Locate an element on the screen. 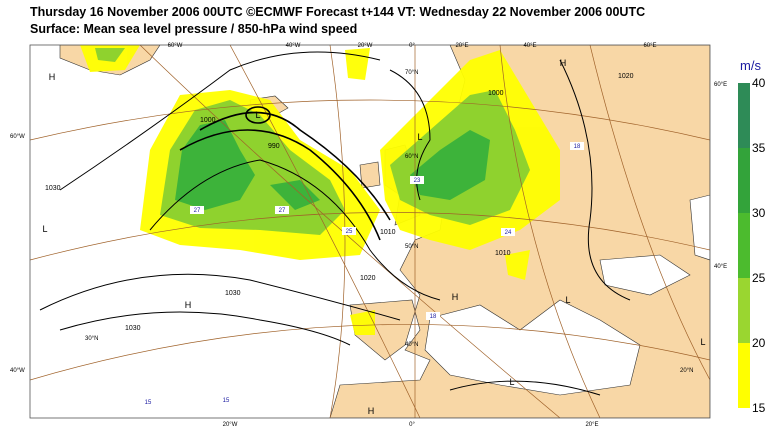 This screenshot has height=437, width=776. lat-label: 20°N is located at coordinates (686, 371).